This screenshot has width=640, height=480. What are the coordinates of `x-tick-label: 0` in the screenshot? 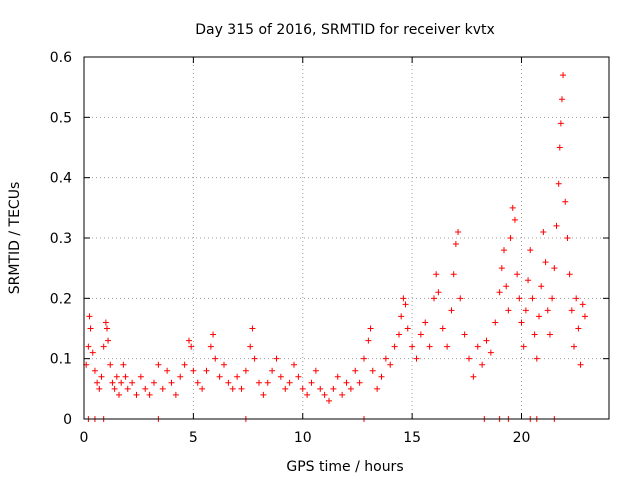 It's located at (84, 438).